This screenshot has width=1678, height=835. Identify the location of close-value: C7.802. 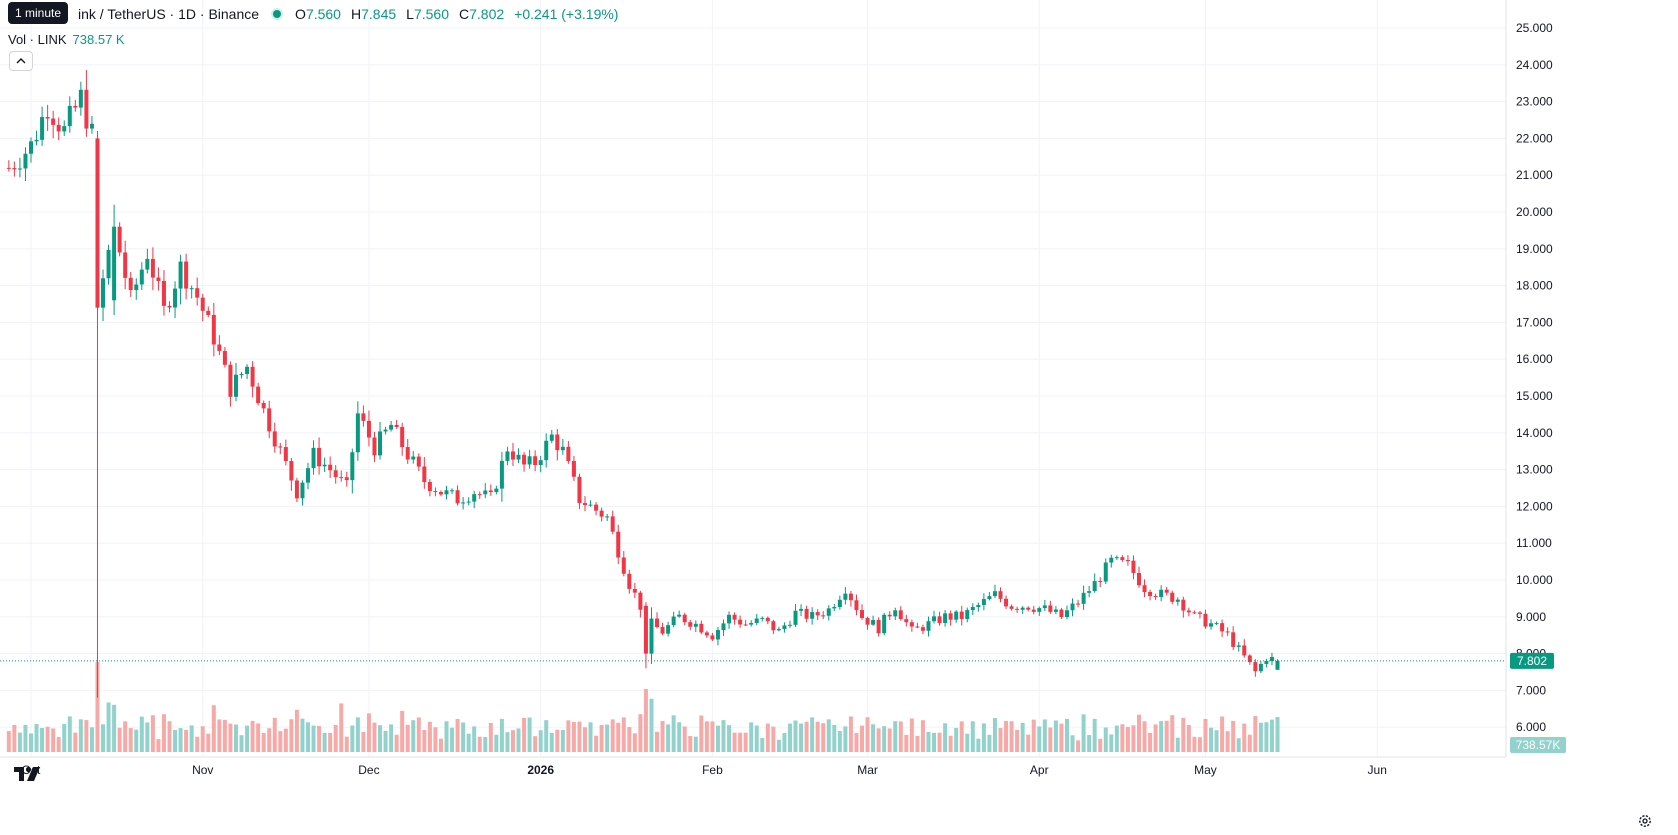
(482, 14).